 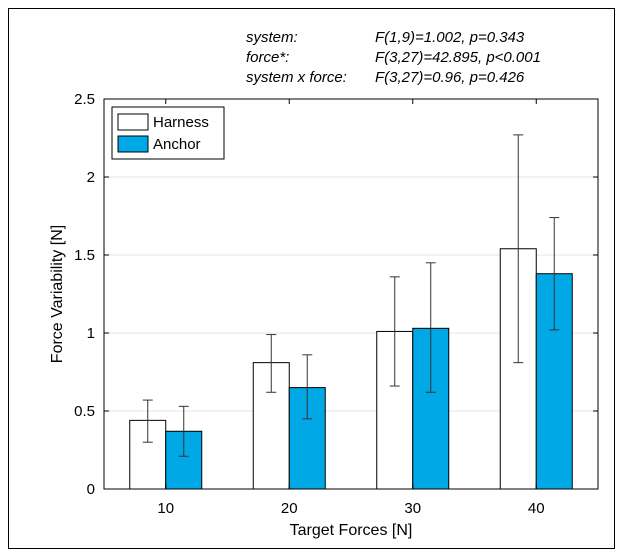 What do you see at coordinates (165, 508) in the screenshot?
I see `x-tick-label: 10` at bounding box center [165, 508].